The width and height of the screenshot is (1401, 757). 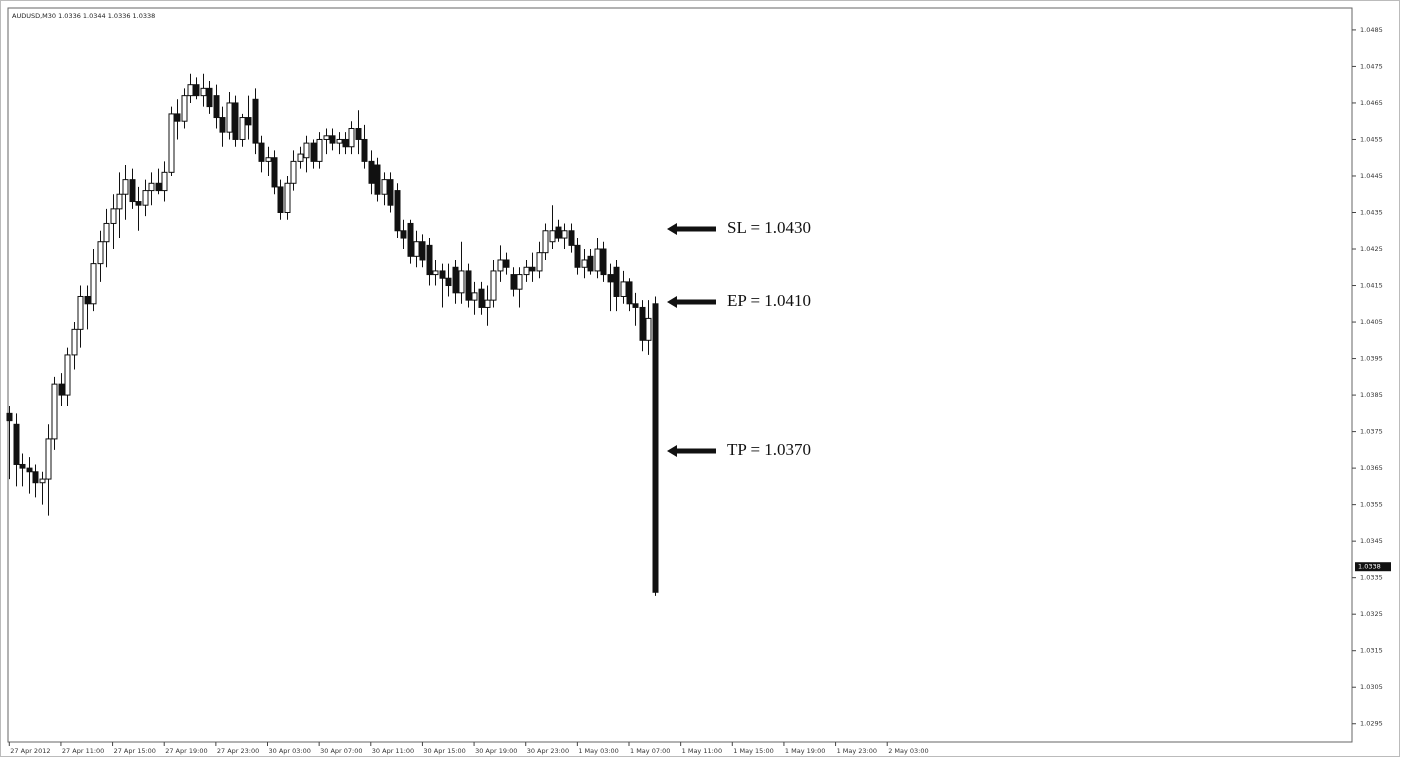 What do you see at coordinates (1371, 468) in the screenshot?
I see `y-tick-label: 1.0365` at bounding box center [1371, 468].